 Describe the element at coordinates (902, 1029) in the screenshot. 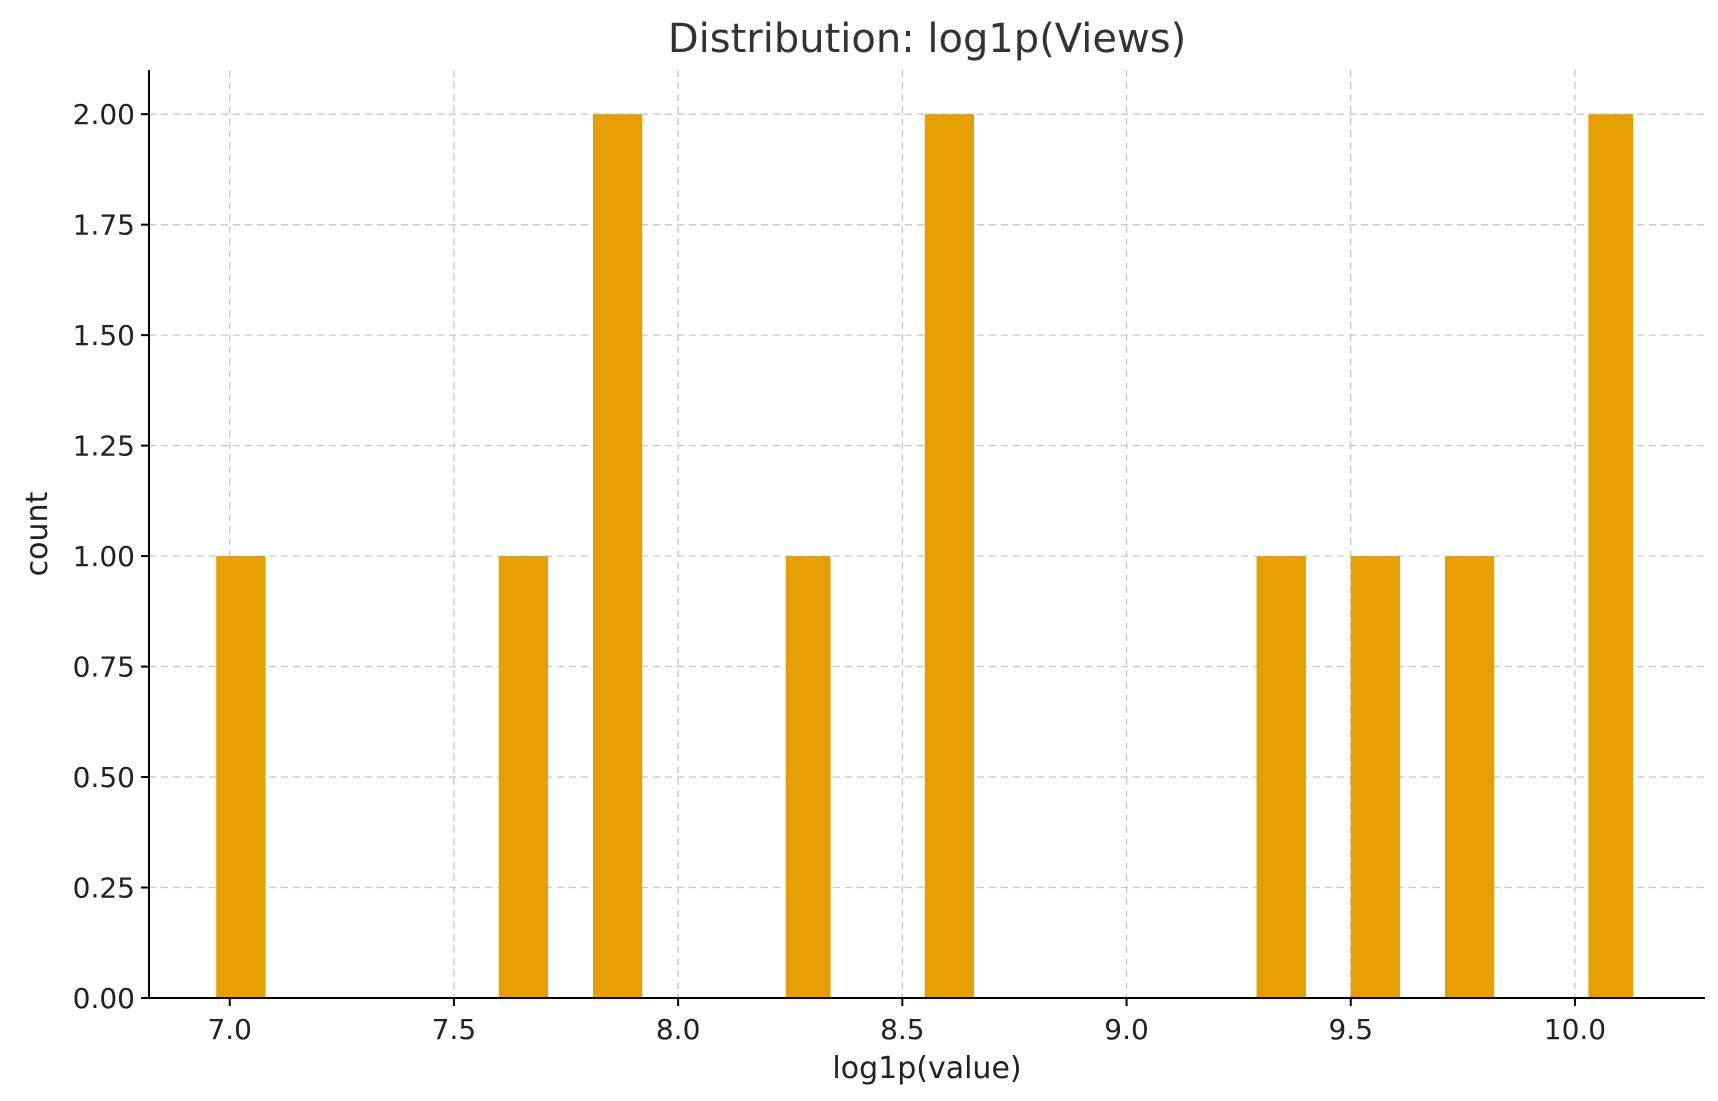

I see `x-tick-label: 8.5` at that location.